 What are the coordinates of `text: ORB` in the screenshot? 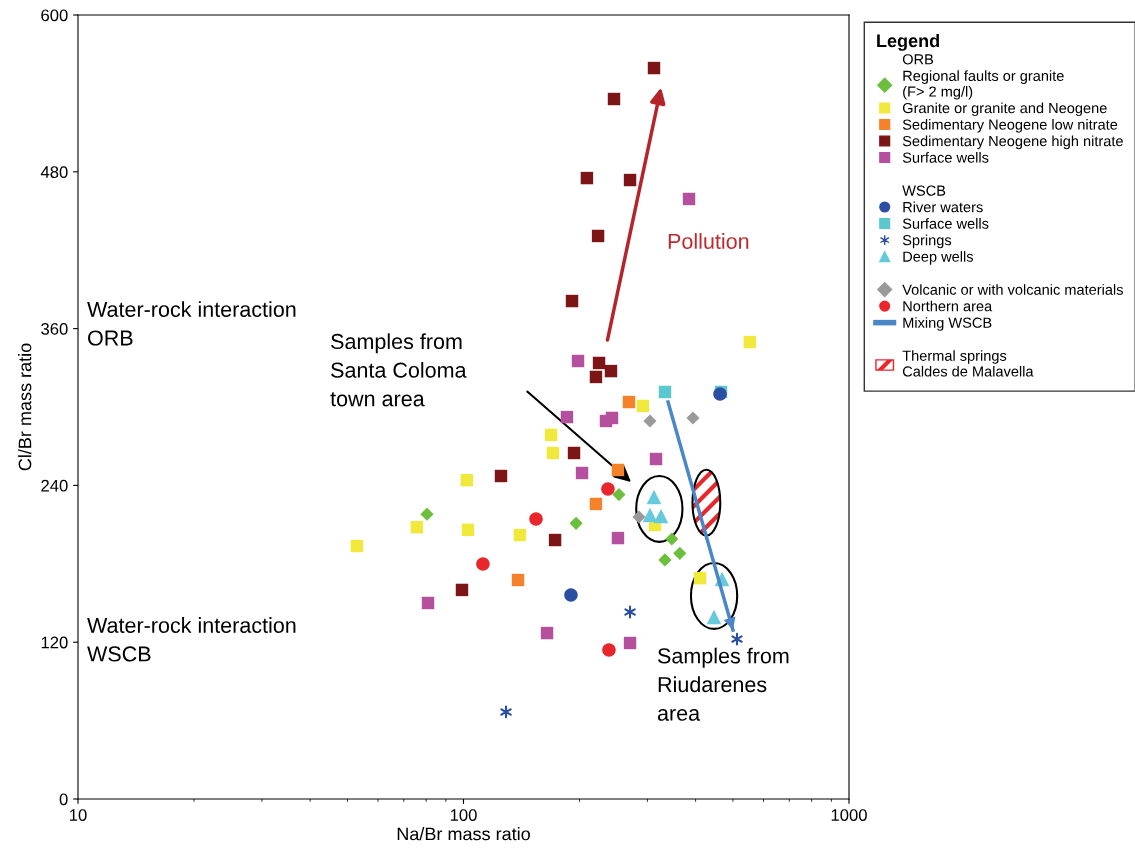 It's located at (918, 59).